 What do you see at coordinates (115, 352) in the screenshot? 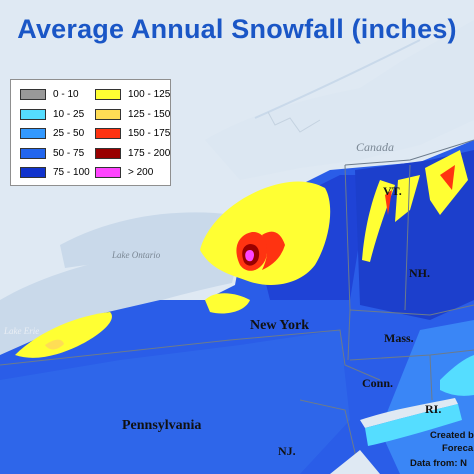
I see `ny-pa-border` at bounding box center [115, 352].